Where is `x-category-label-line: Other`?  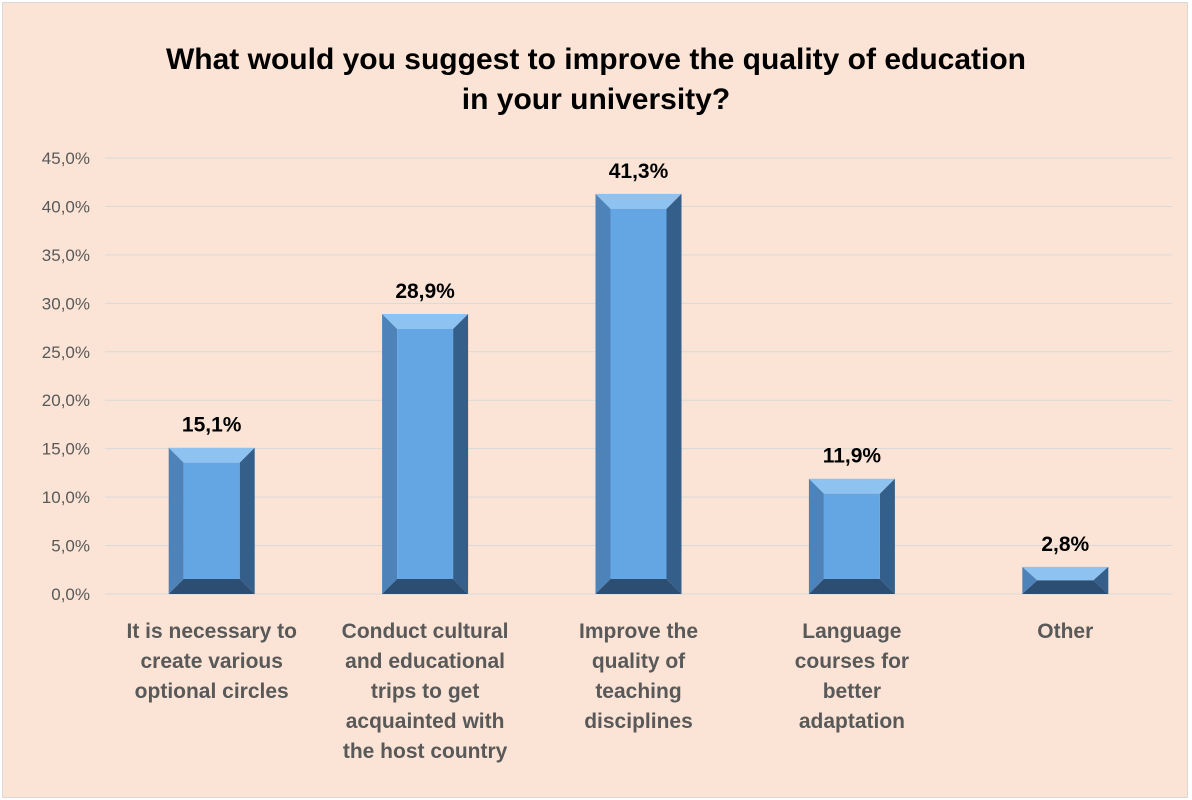 x-category-label-line: Other is located at coordinates (1065, 631).